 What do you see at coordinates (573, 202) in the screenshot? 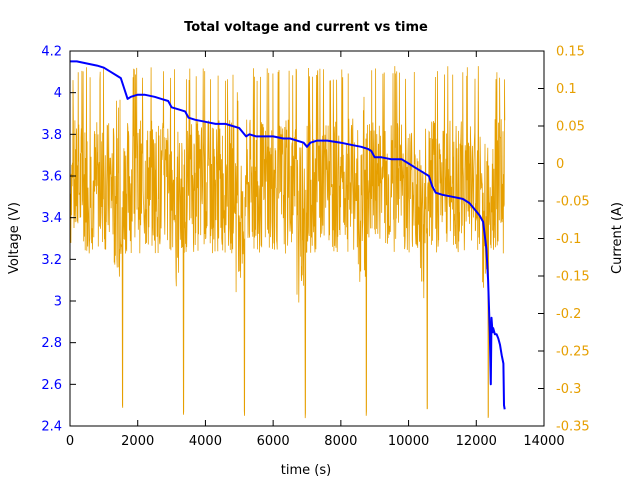
I see `right-tick-label: -0.05` at bounding box center [573, 202].